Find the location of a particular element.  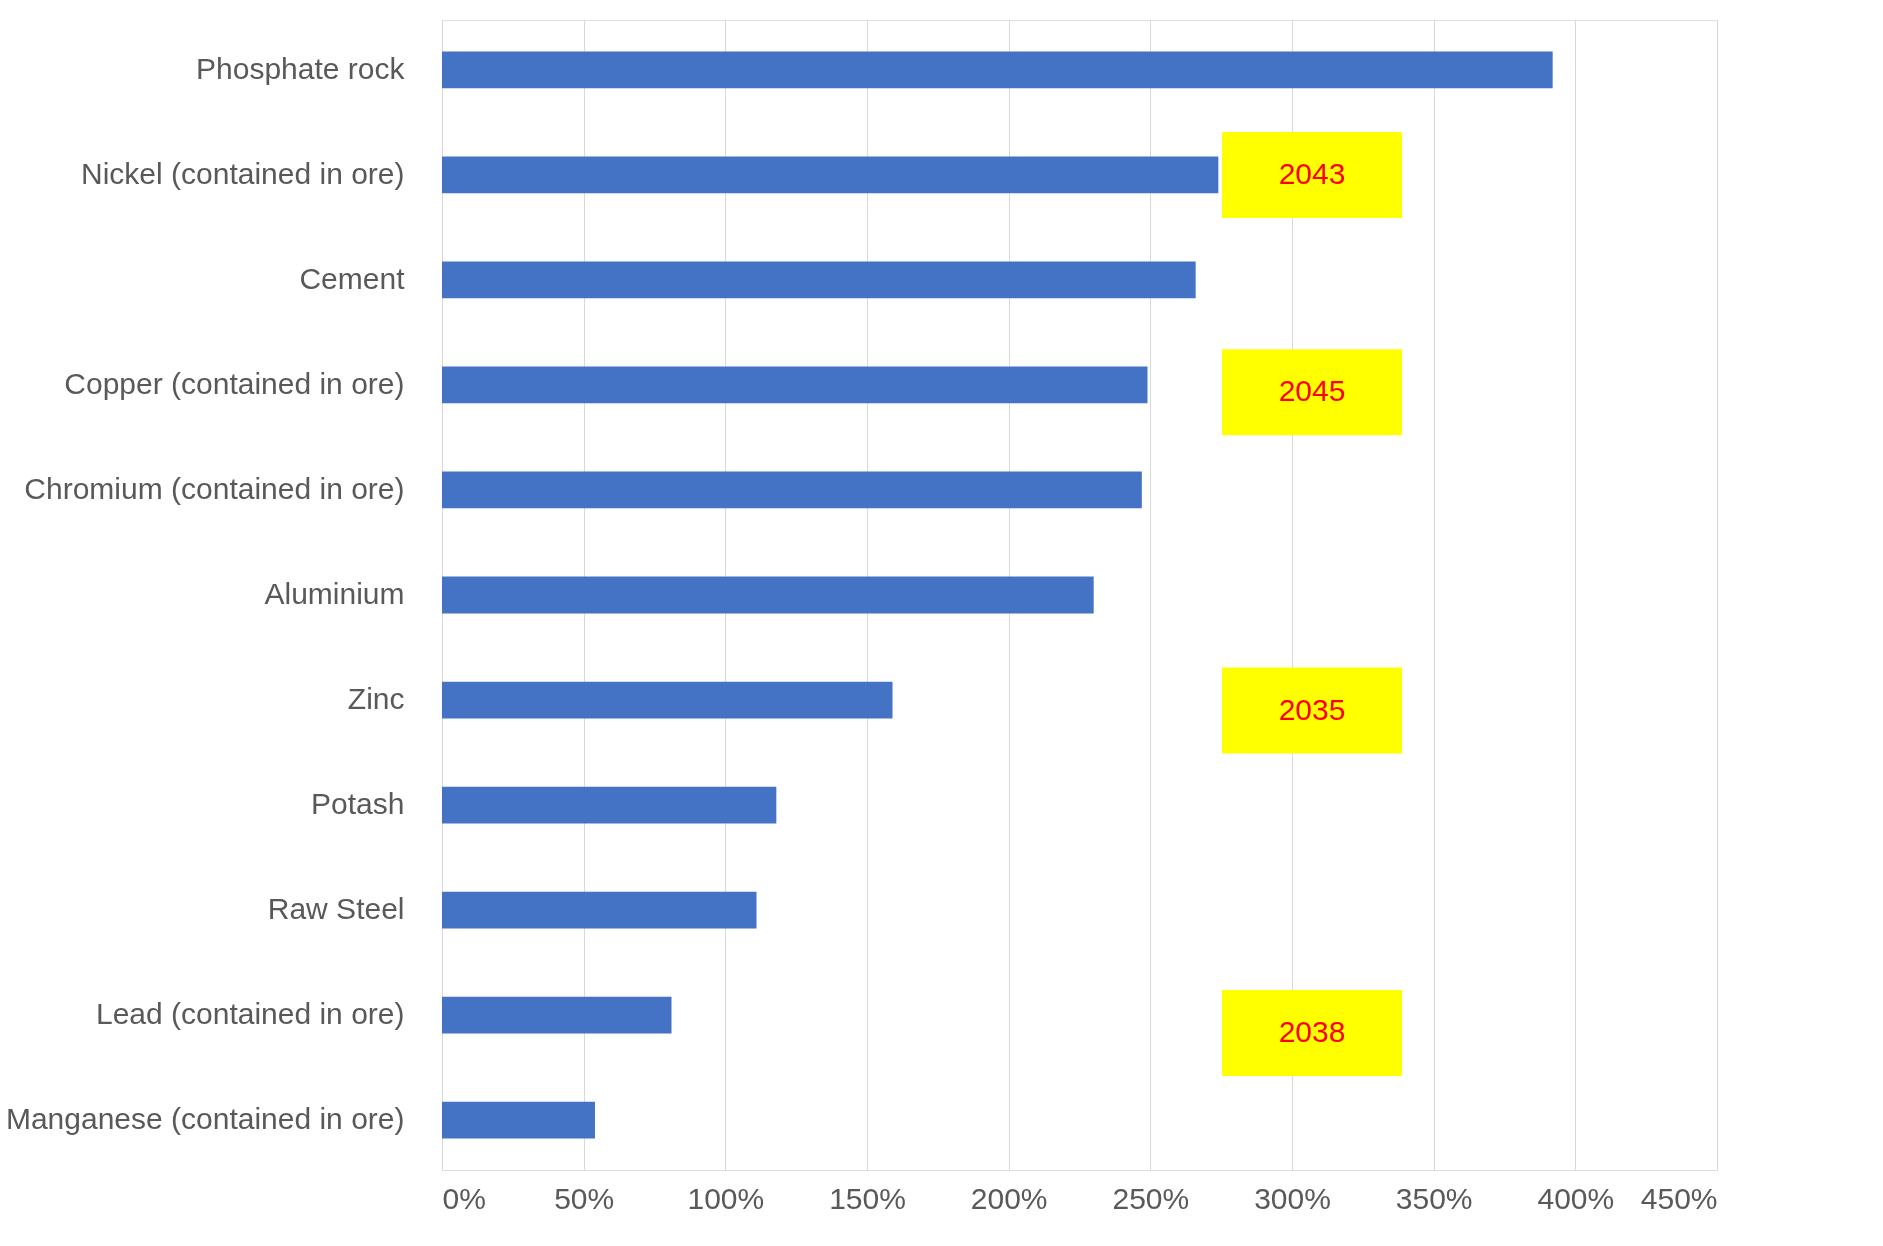

annotation: 2038 is located at coordinates (1312, 1031).